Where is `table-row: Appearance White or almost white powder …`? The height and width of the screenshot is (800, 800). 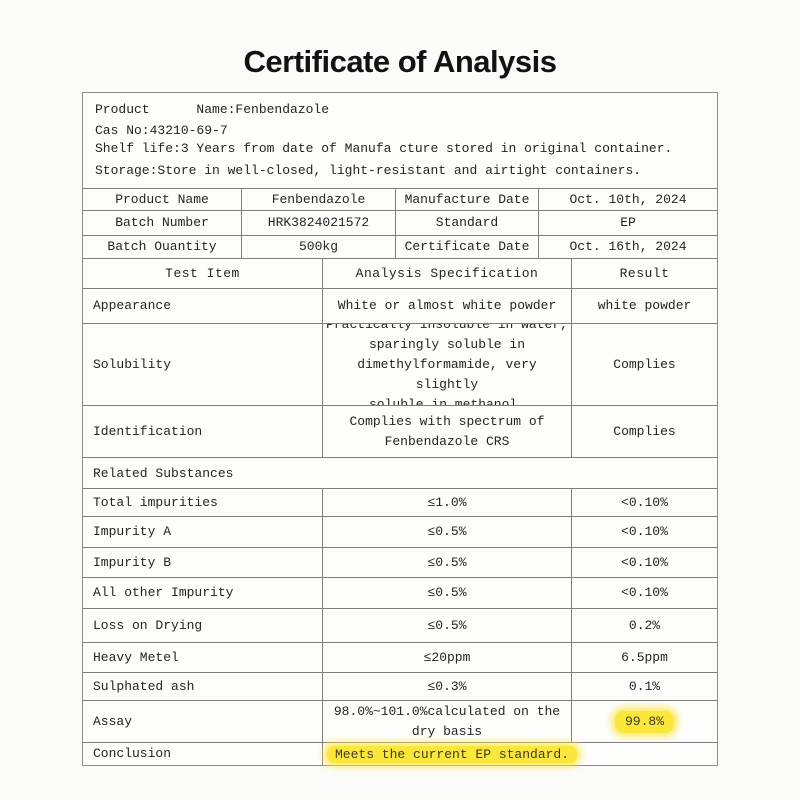
table-row: Appearance White or almost white powder … is located at coordinates (400, 305).